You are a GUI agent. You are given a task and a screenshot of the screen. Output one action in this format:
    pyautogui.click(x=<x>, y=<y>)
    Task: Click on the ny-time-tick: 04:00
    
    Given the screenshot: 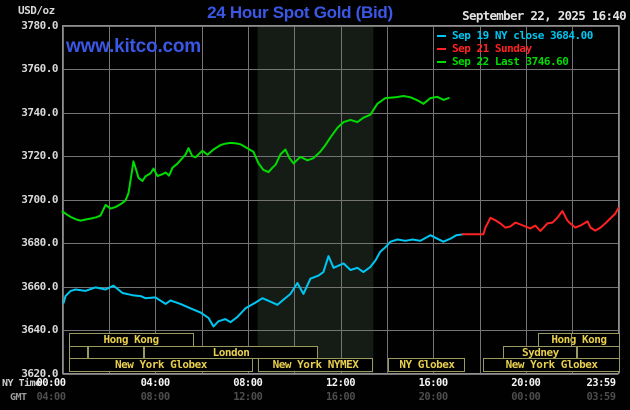 What is the action you would take?
    pyautogui.click(x=155, y=383)
    